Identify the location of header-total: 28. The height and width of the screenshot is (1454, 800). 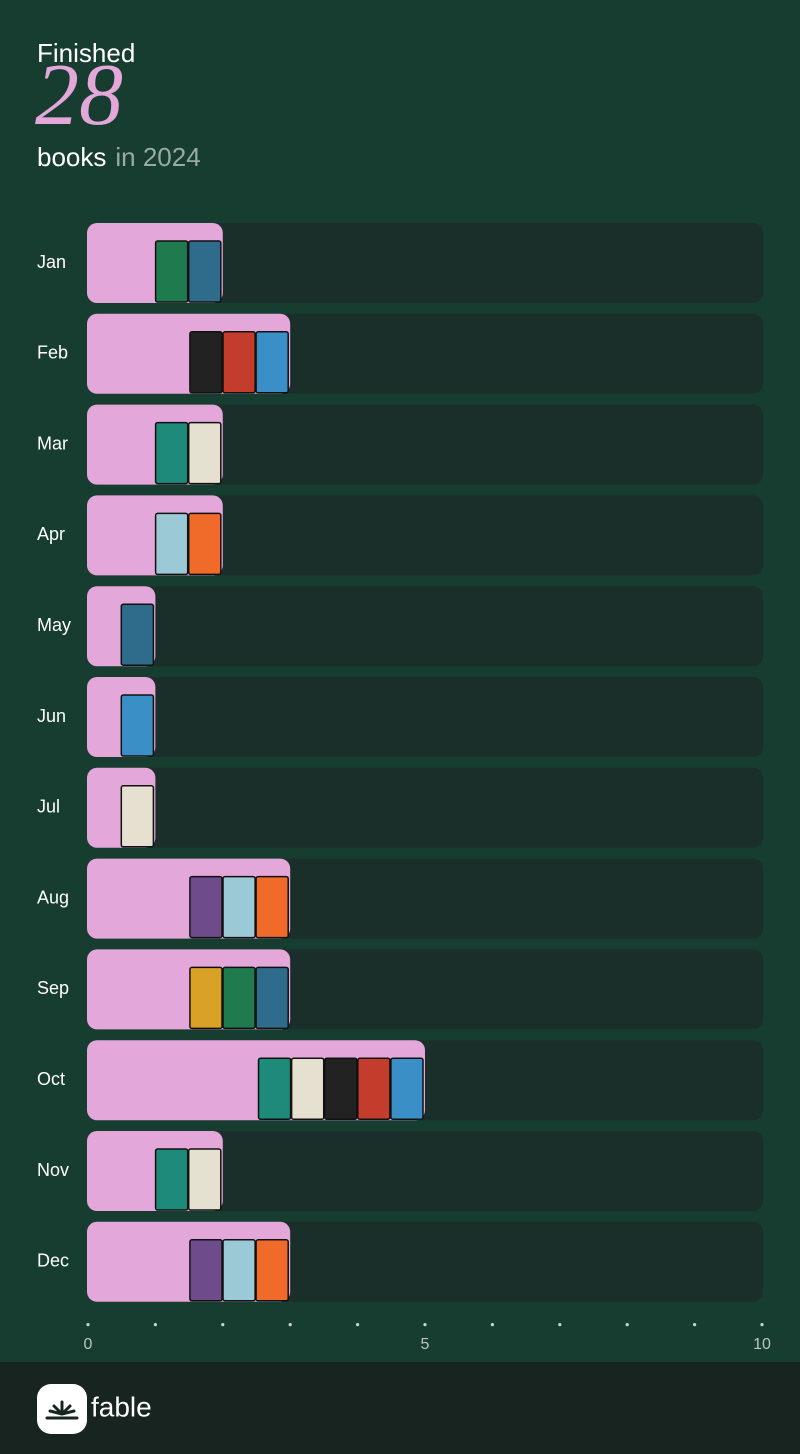
(79, 95).